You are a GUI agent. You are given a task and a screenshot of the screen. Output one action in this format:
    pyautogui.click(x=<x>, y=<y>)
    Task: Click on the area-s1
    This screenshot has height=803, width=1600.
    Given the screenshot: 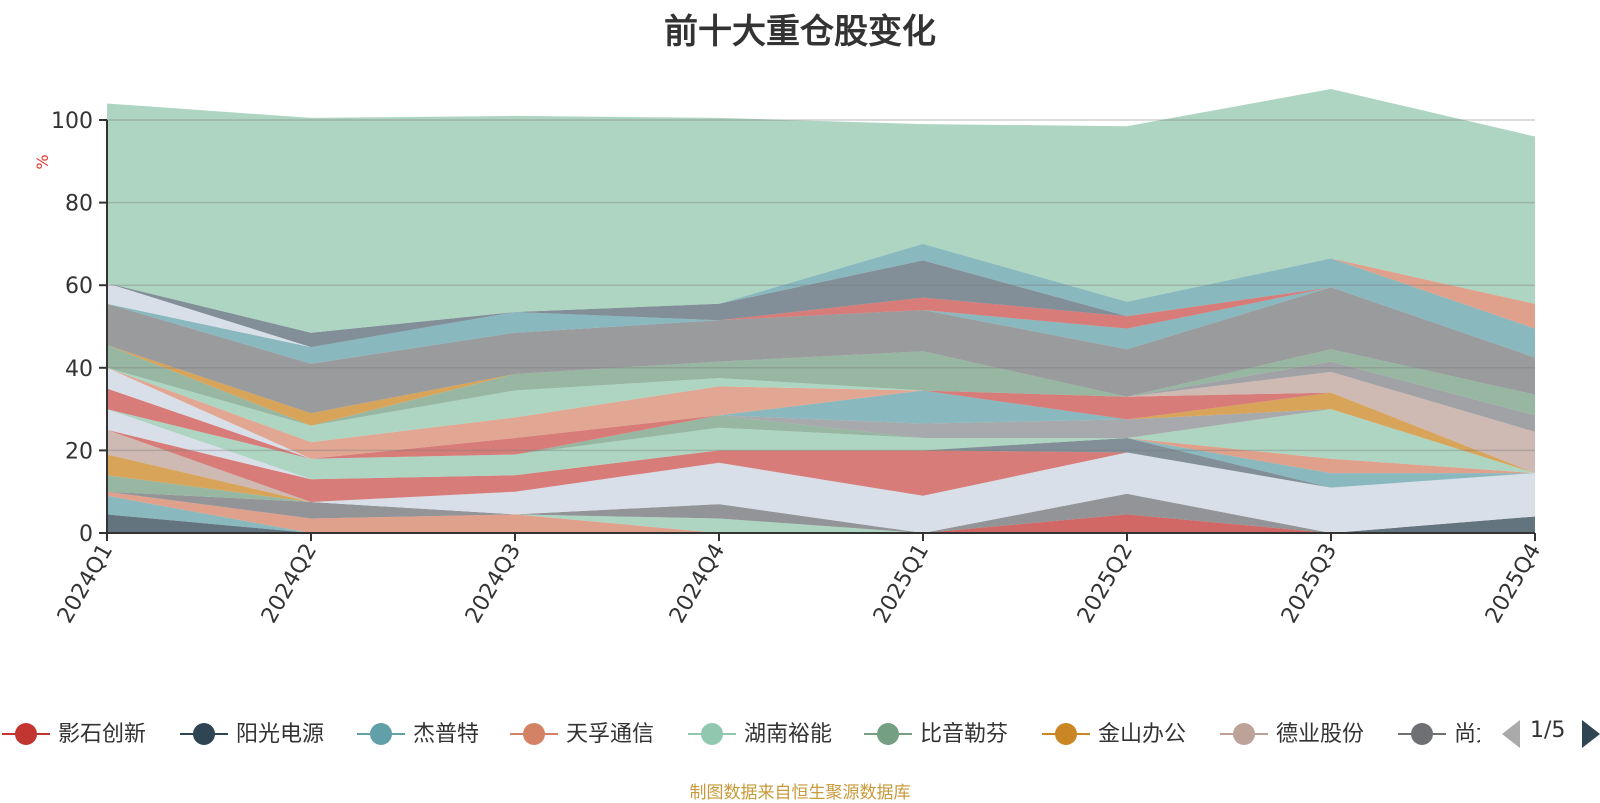 What is the action you would take?
    pyautogui.click(x=821, y=523)
    